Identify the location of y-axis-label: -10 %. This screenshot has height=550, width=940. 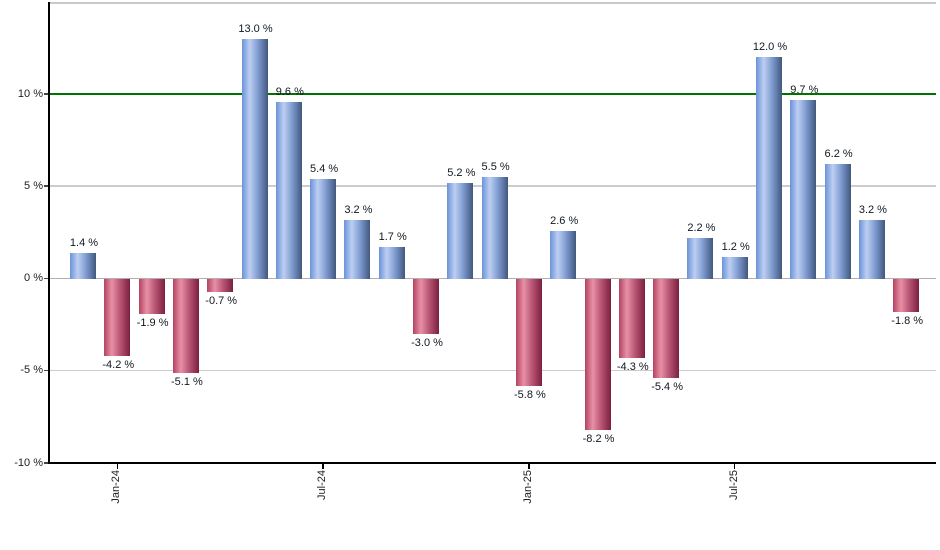
(28, 462).